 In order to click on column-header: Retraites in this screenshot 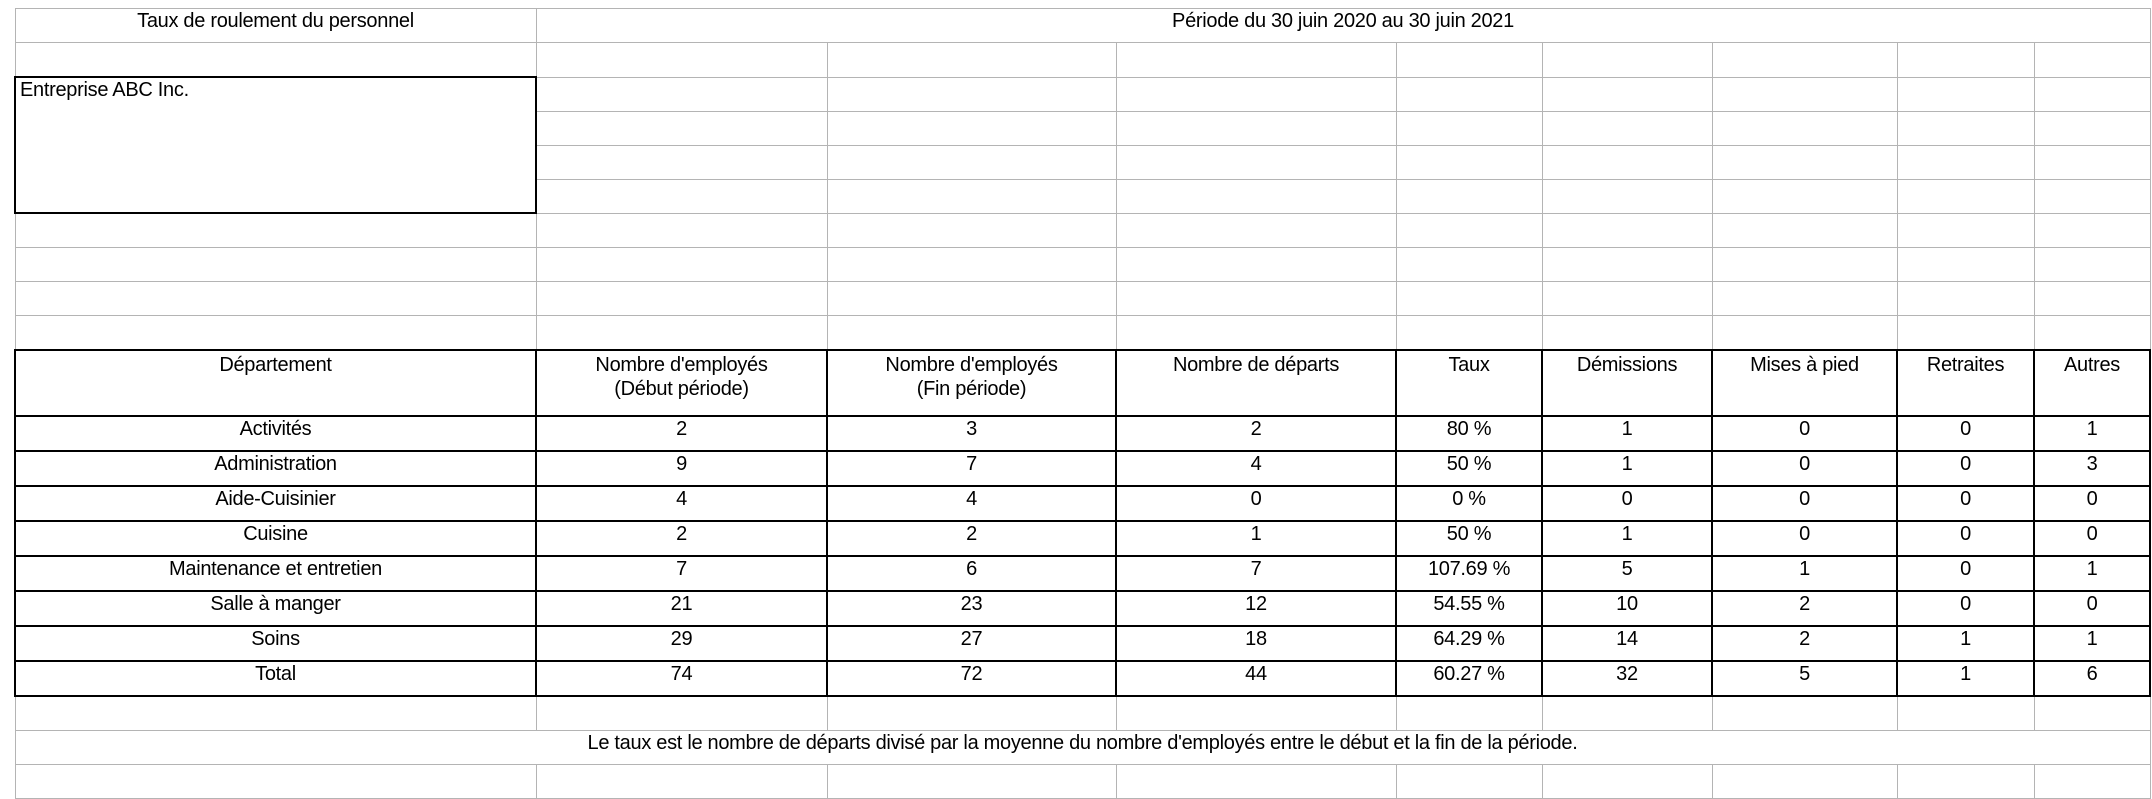, I will do `click(1965, 383)`.